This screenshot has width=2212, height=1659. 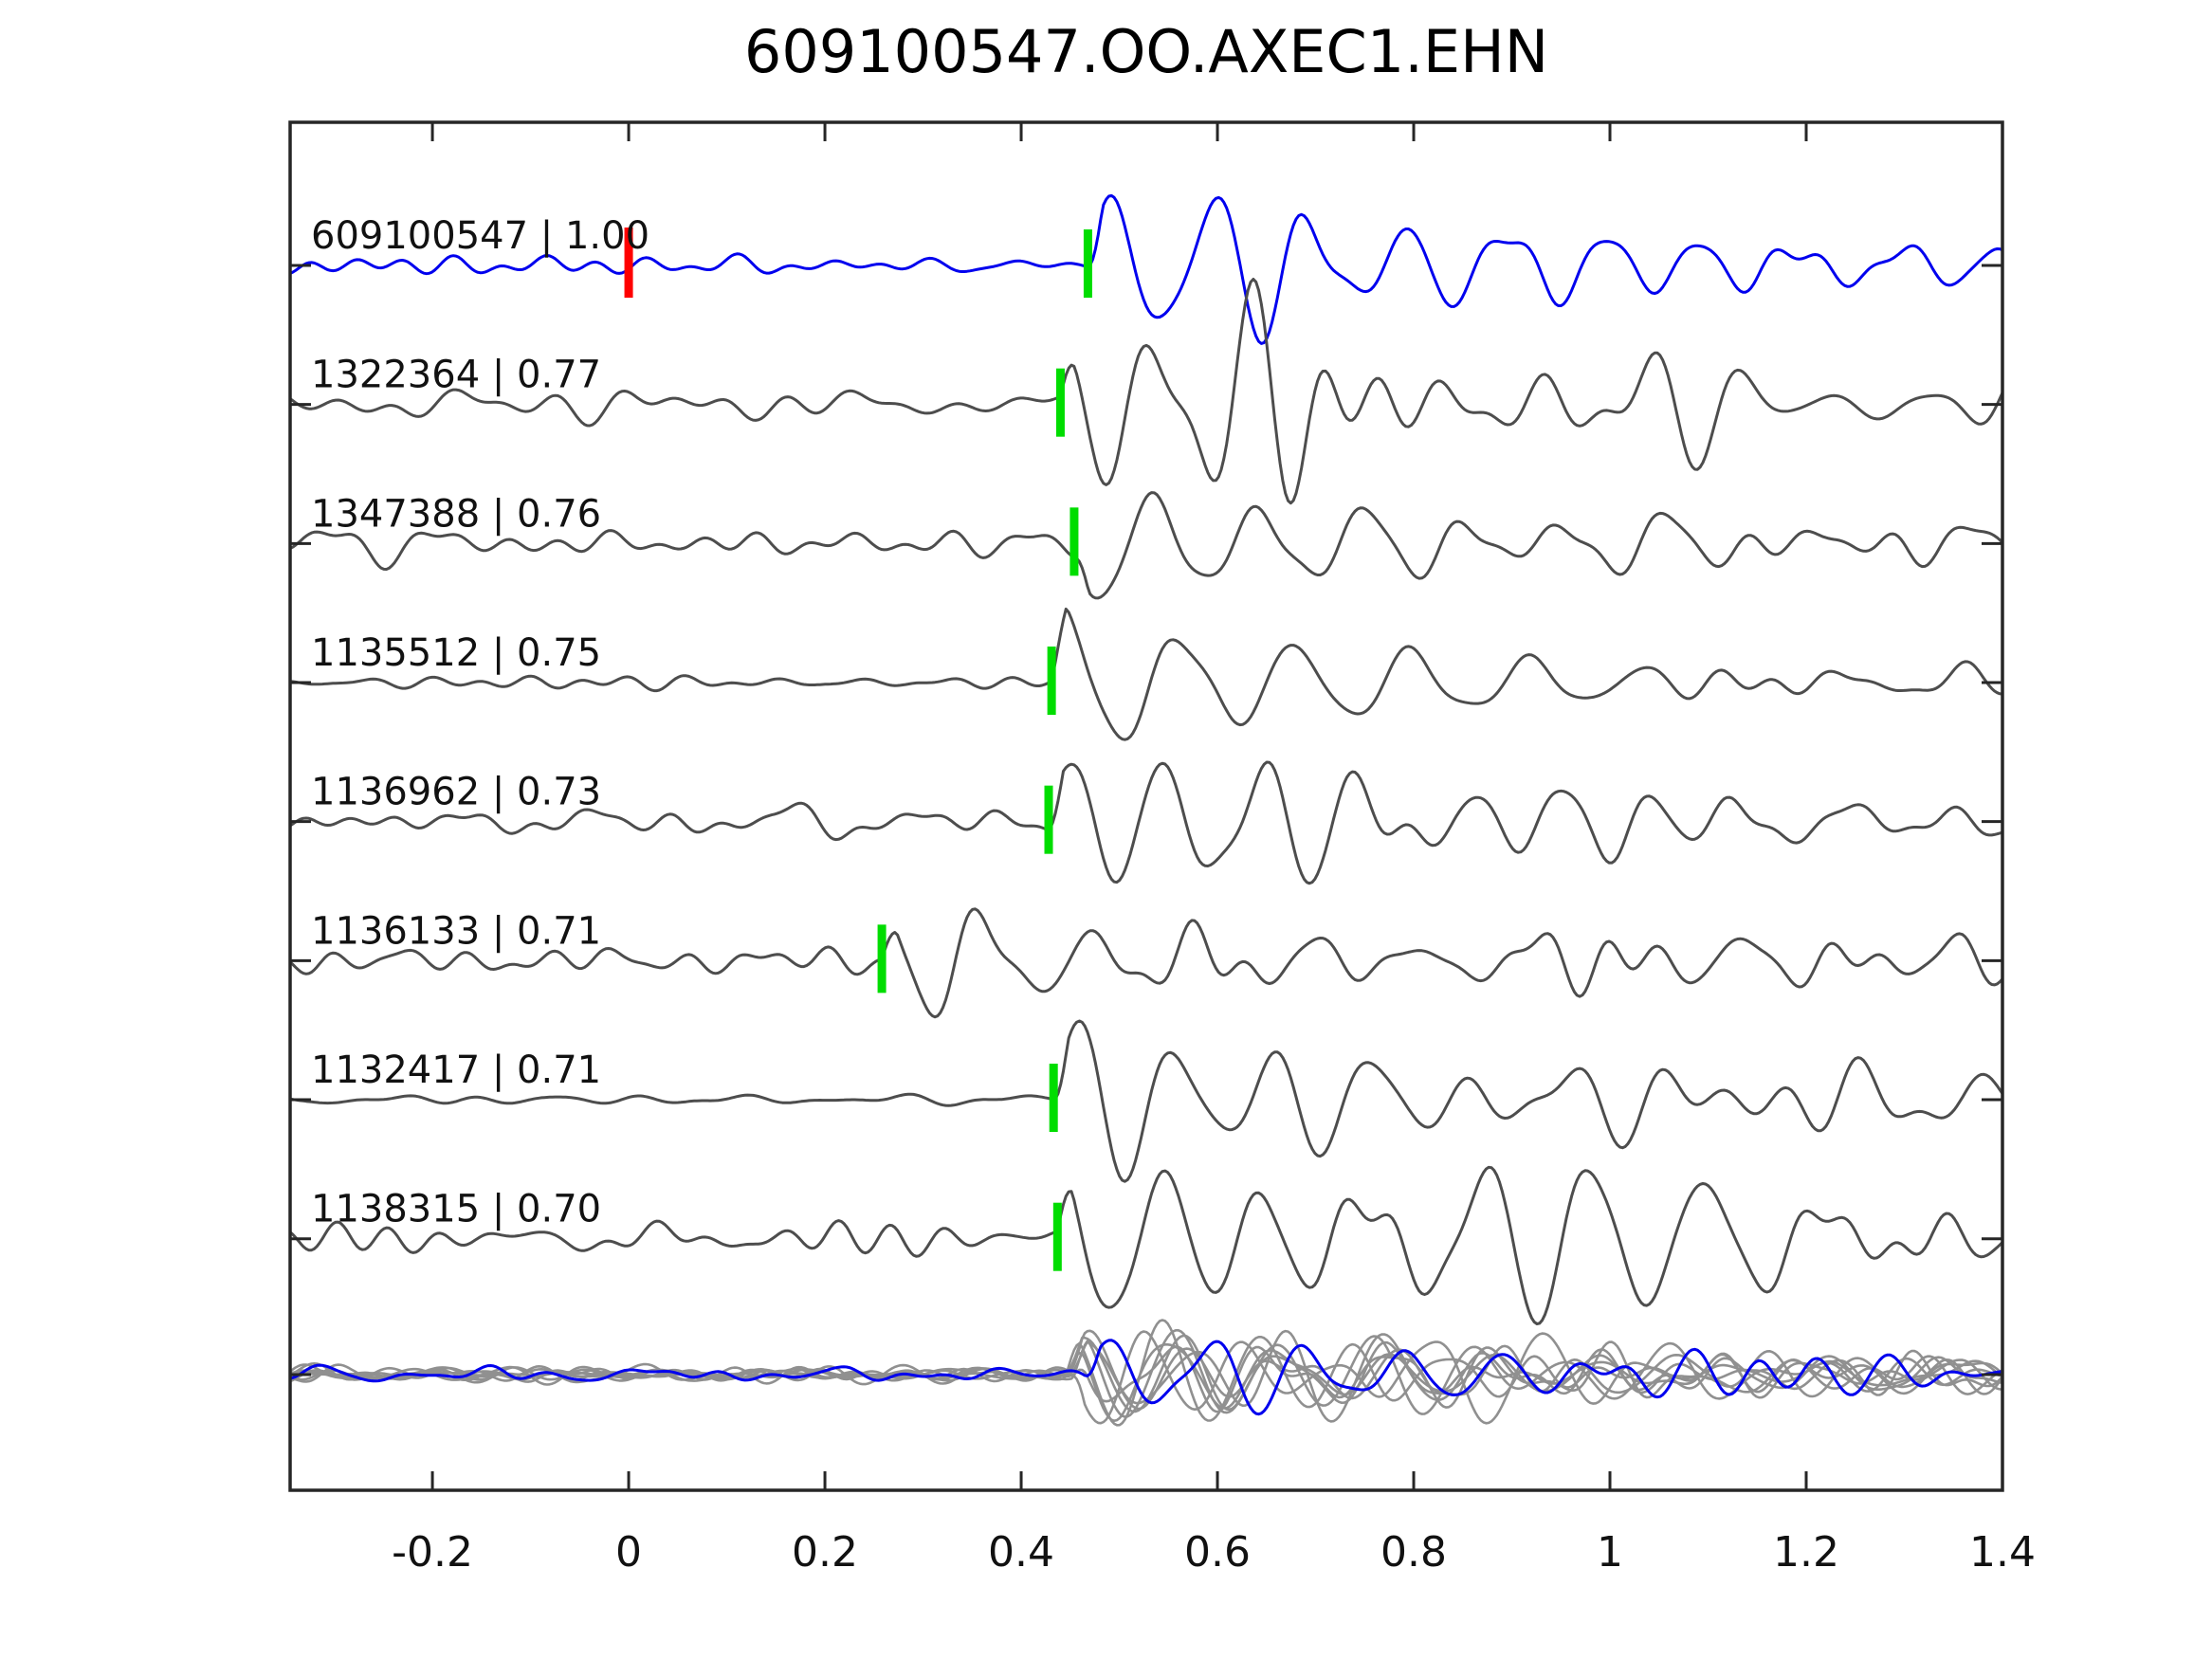 What do you see at coordinates (628, 1552) in the screenshot?
I see `x-tick-label: 0` at bounding box center [628, 1552].